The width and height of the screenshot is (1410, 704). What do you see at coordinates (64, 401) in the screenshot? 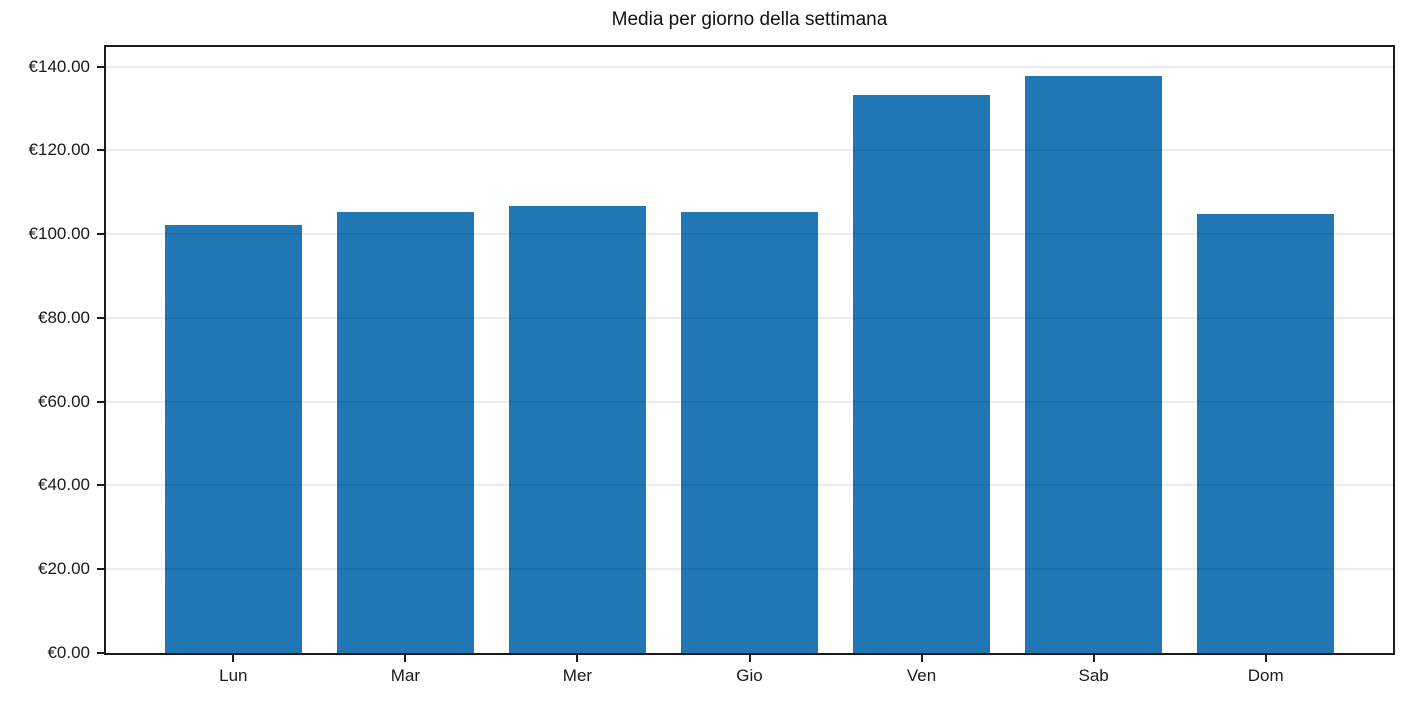
I see `y-tick-label: €60.00` at bounding box center [64, 401].